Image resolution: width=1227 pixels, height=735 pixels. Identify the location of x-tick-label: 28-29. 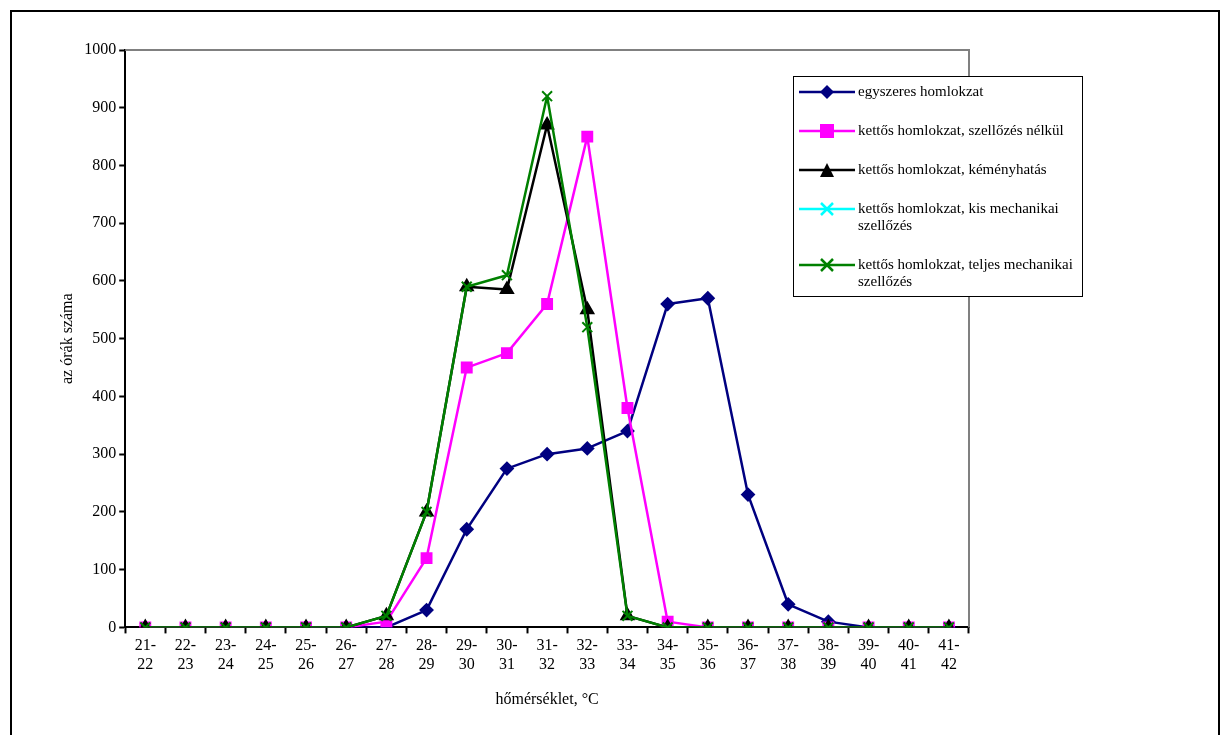
(426, 654).